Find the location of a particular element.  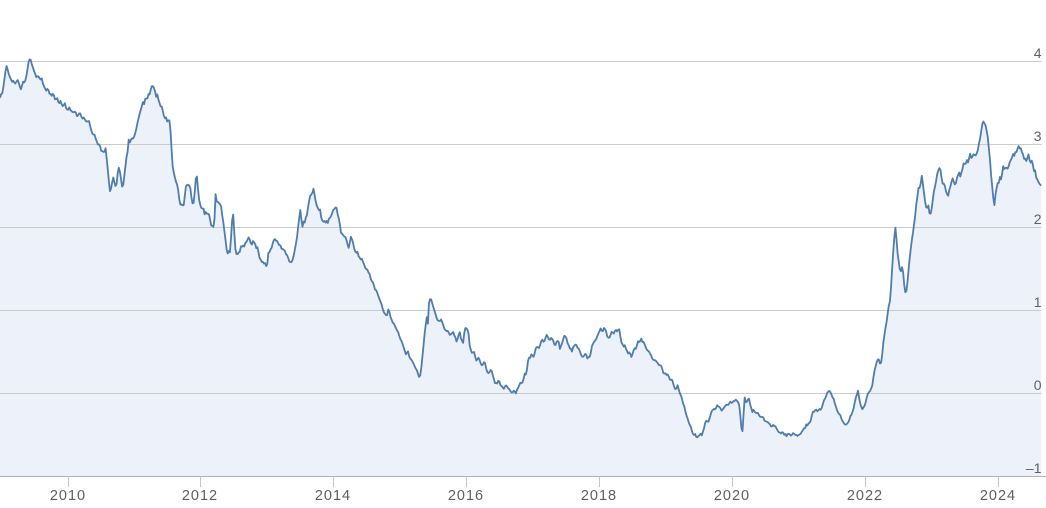

svg-text: 4 is located at coordinates (1038, 53).